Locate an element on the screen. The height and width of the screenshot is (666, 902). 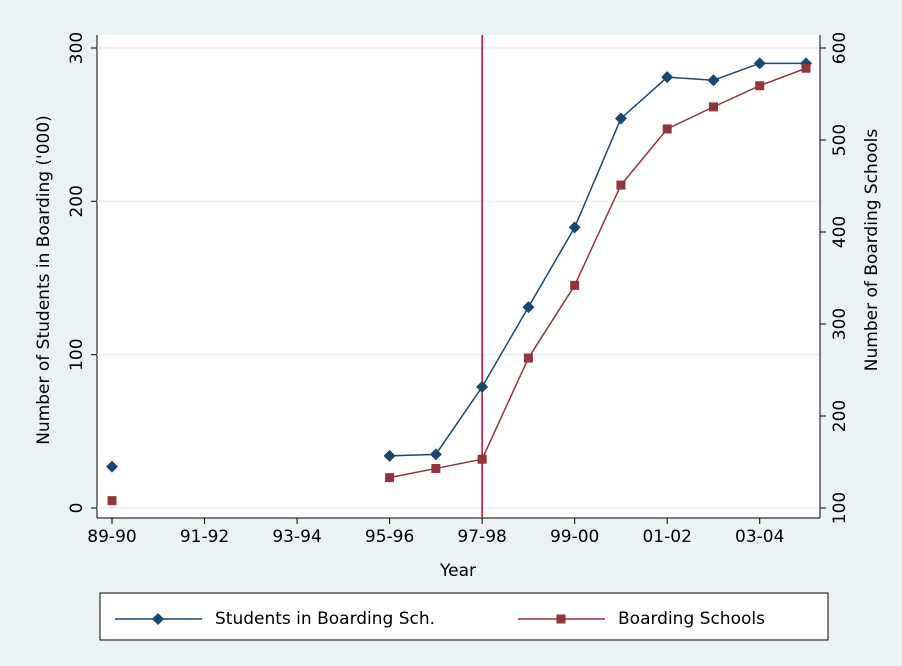
legend-label: Students in Boarding Sch. is located at coordinates (325, 619).